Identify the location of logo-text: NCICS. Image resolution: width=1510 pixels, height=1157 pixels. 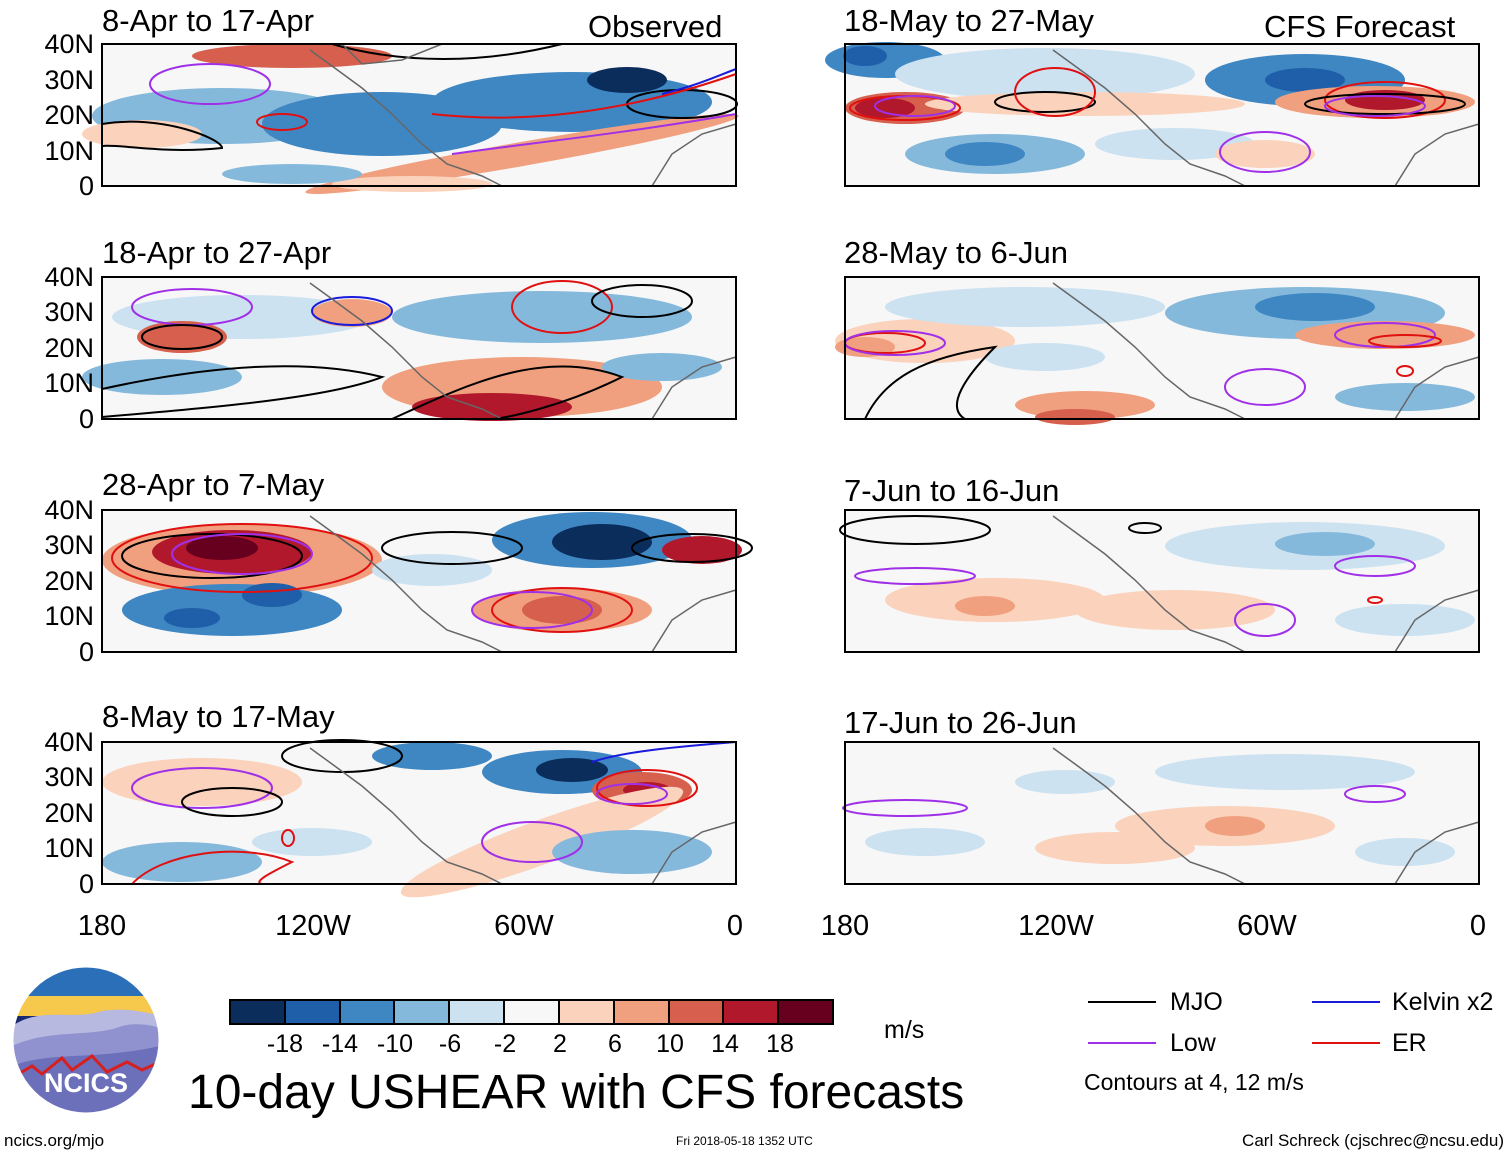
(86, 1083).